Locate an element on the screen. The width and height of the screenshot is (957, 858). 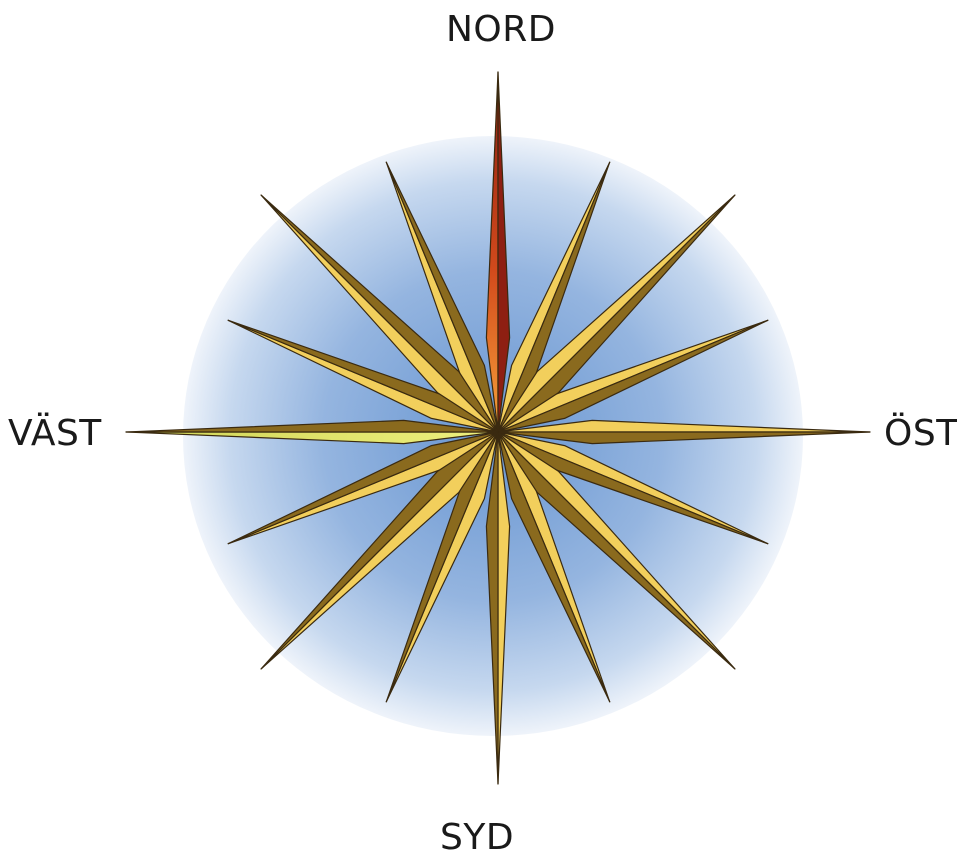
label-south: SYD is located at coordinates (477, 837).